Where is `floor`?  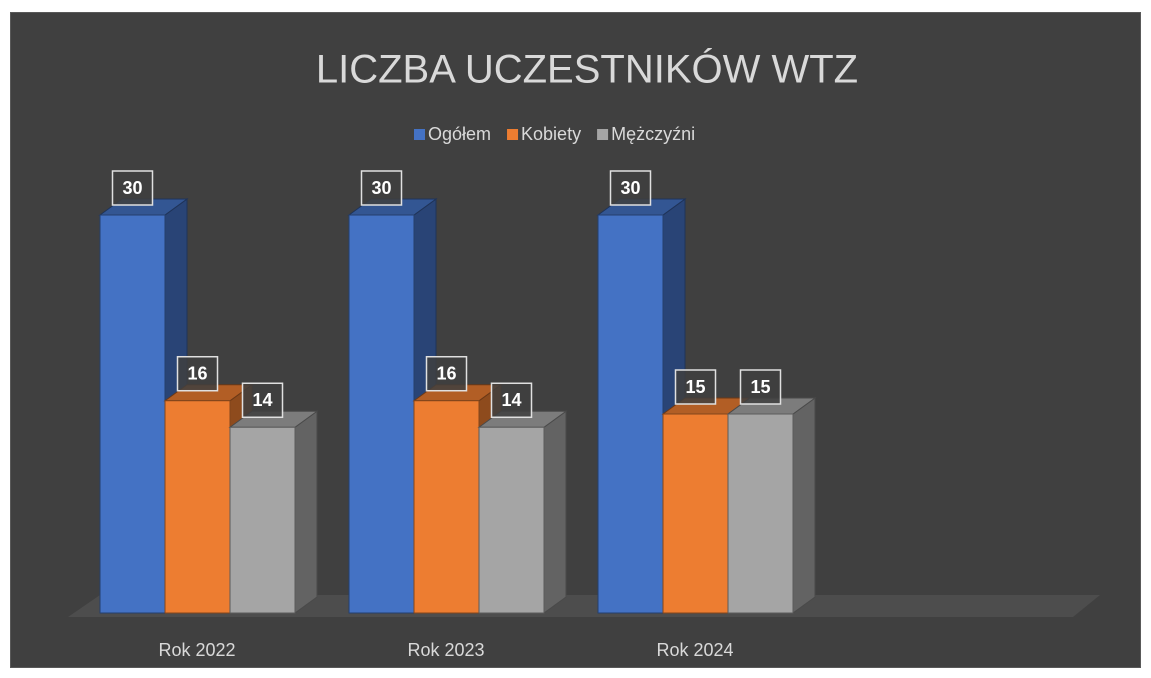 floor is located at coordinates (584, 606).